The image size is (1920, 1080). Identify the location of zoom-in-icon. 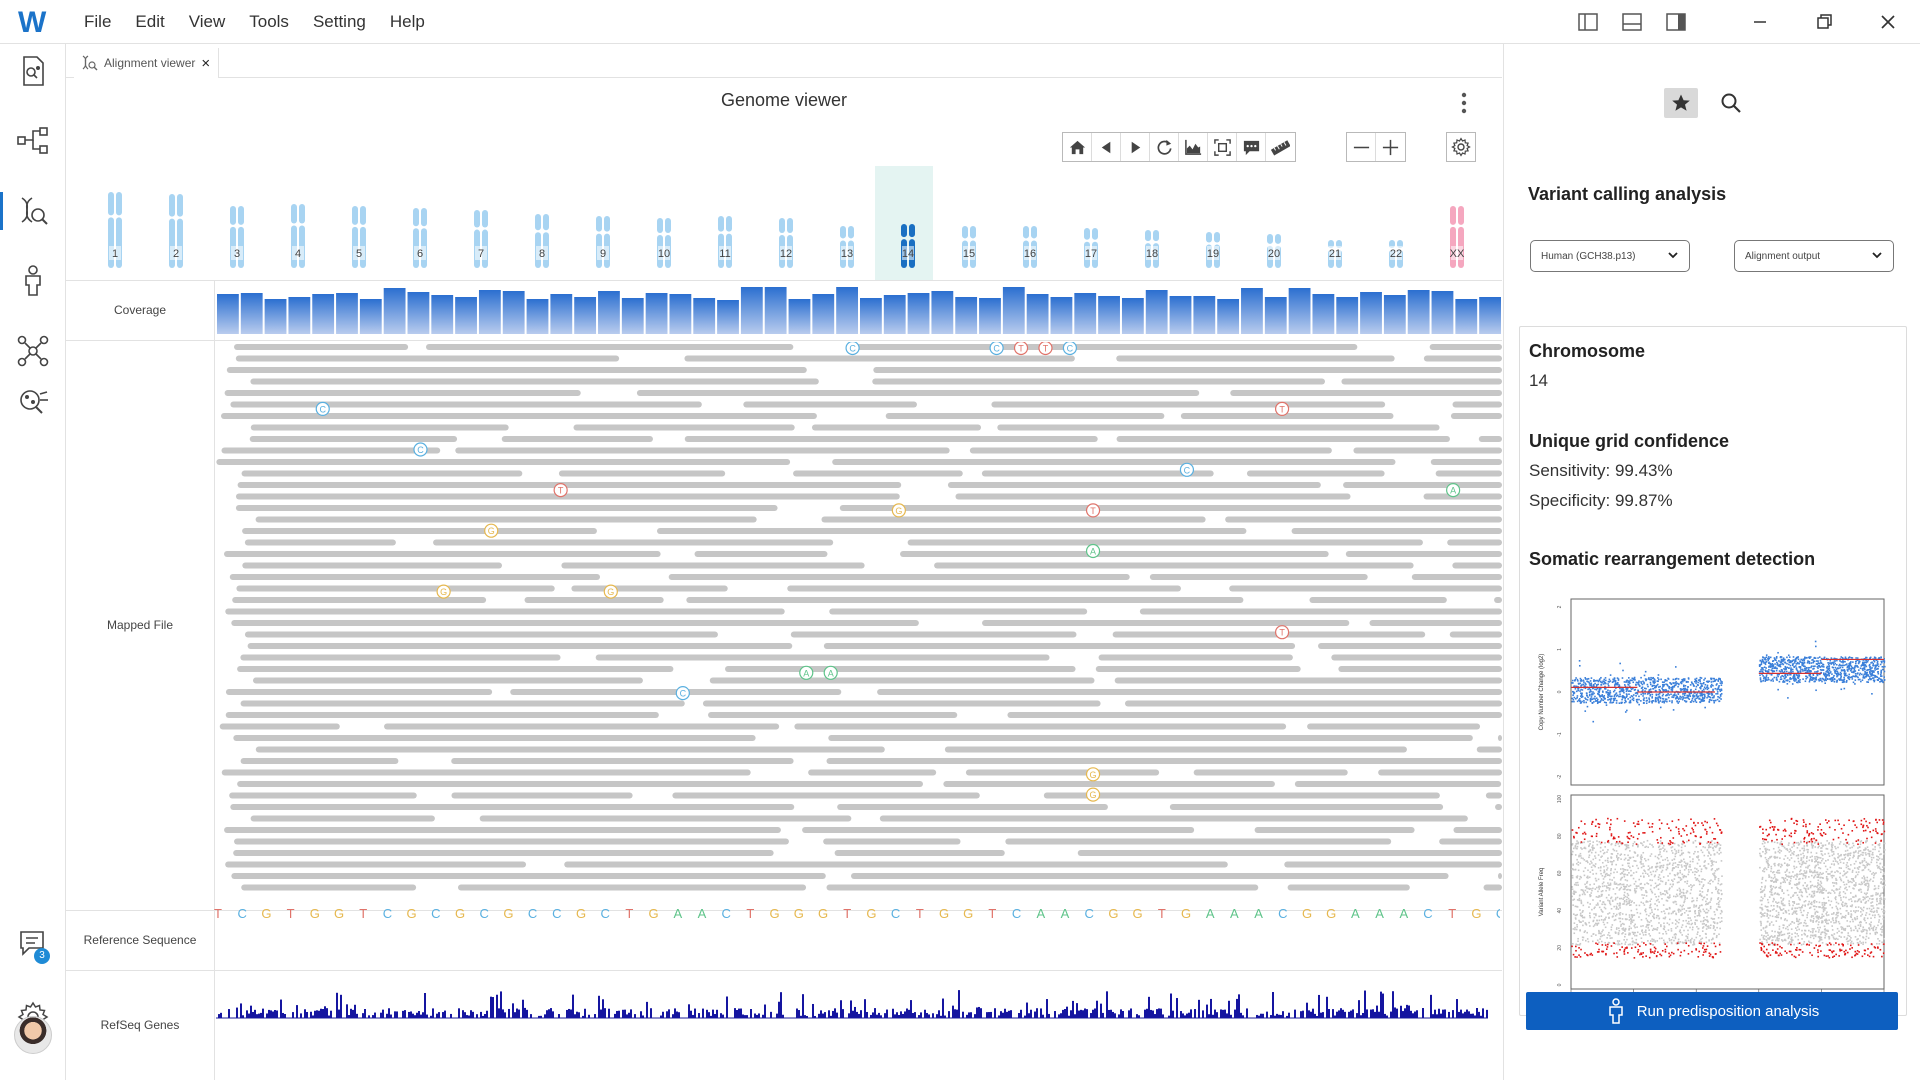
(1390, 147).